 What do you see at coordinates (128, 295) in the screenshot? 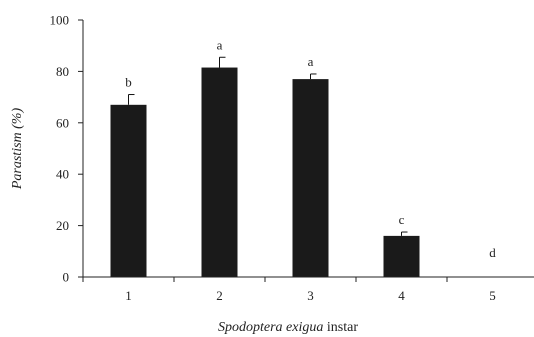
I see `x-tick-label: 1` at bounding box center [128, 295].